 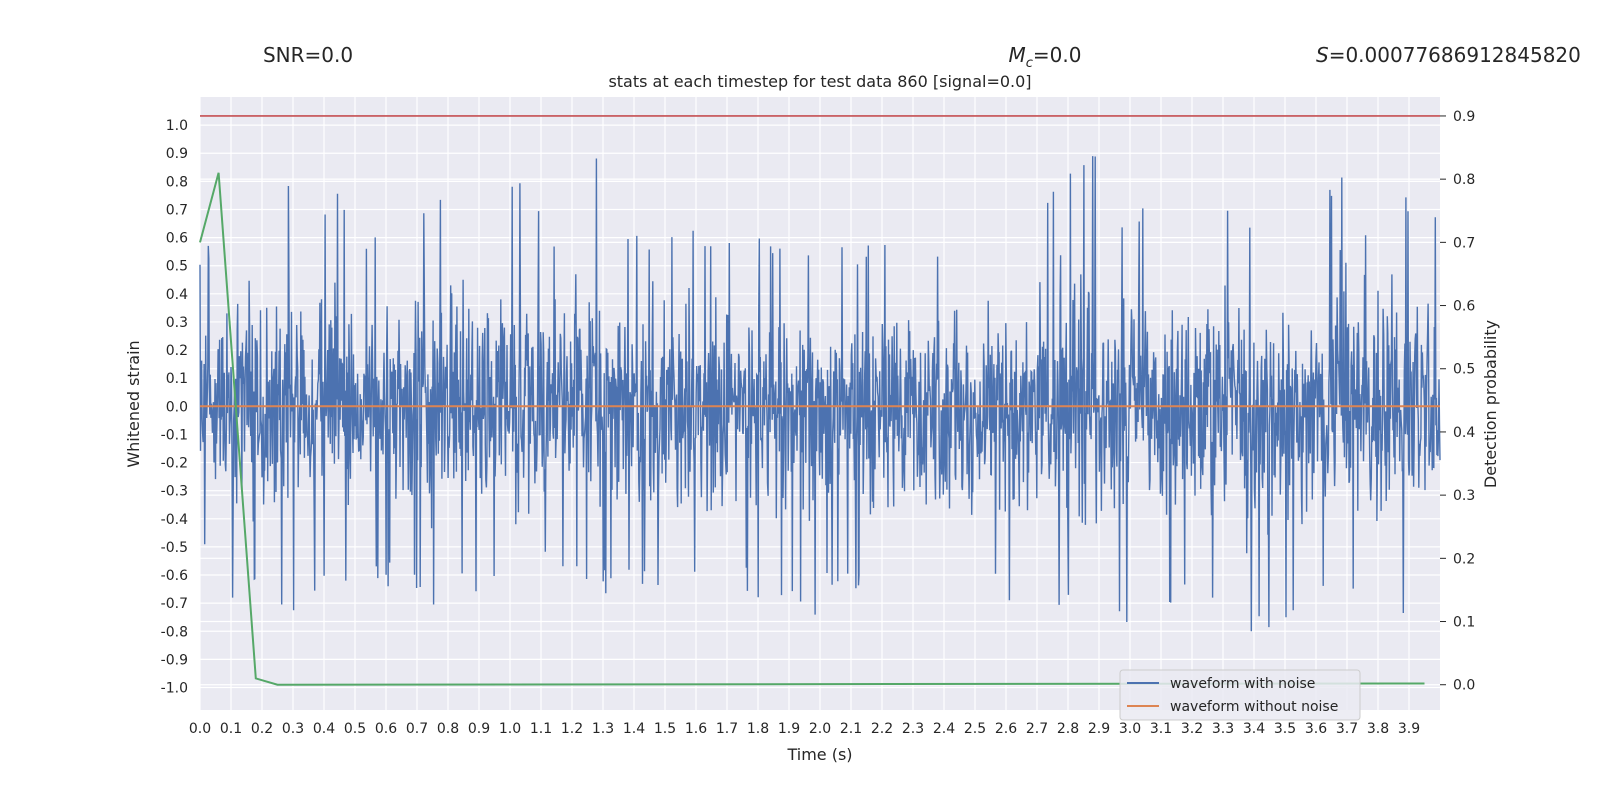 I want to click on x-tick-label: 3.6, so click(x=1316, y=729).